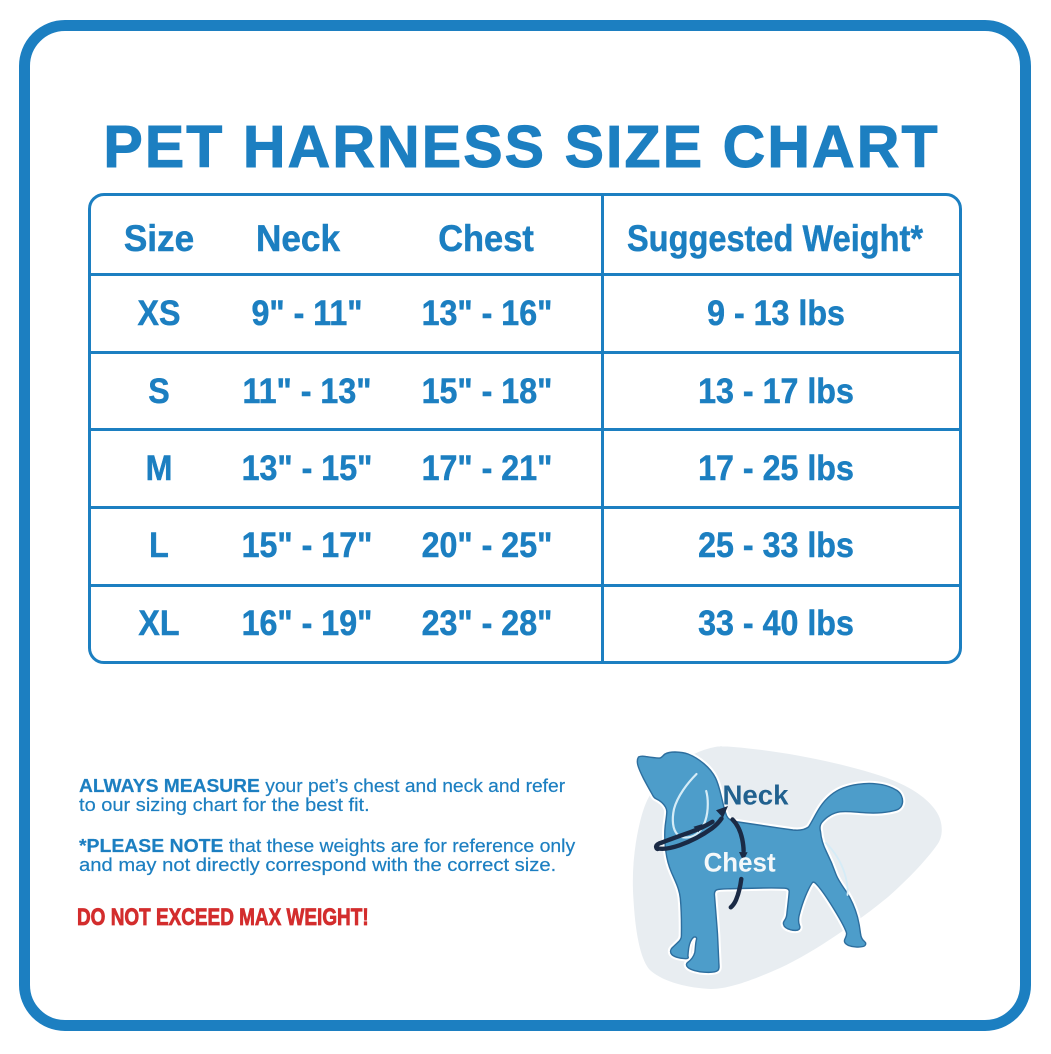 This screenshot has width=1051, height=1054. Describe the element at coordinates (740, 862) in the screenshot. I see `svg-text: Chest` at that location.